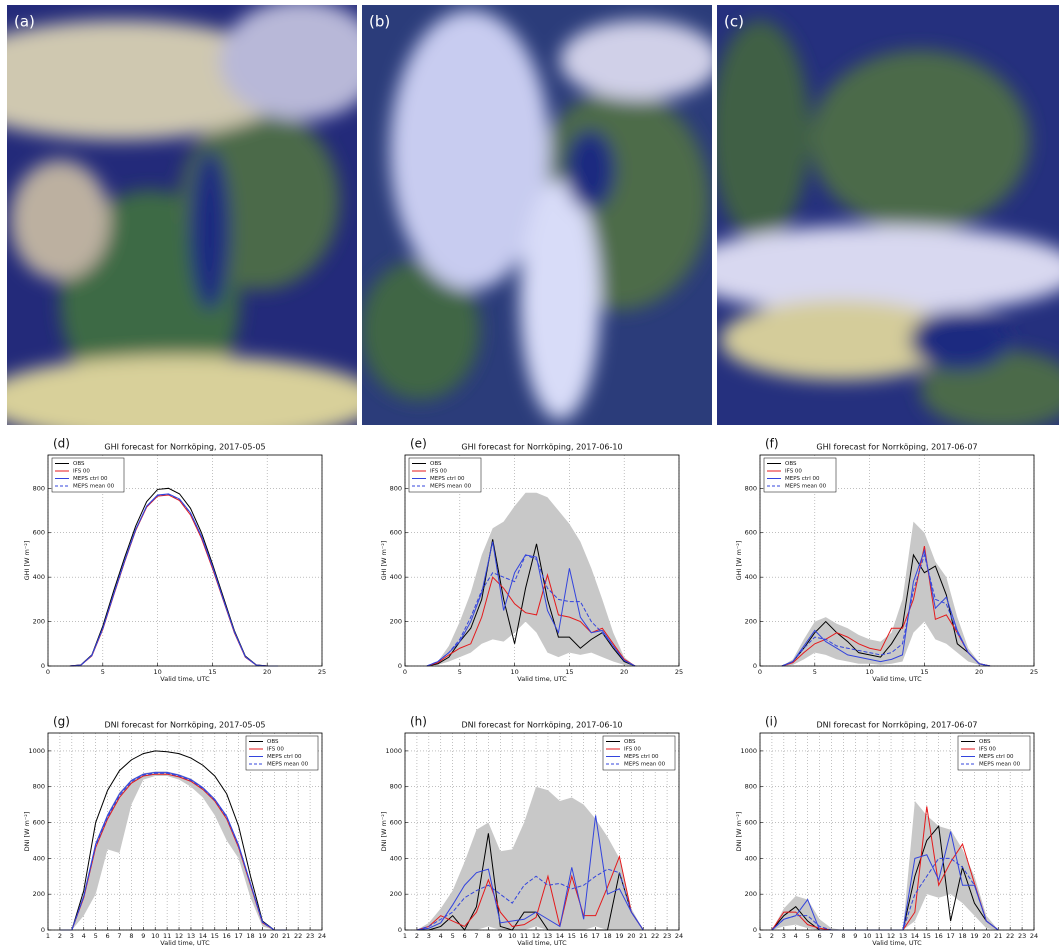 This screenshot has height=949, width=1059. What do you see at coordinates (655, 936) in the screenshot?
I see `x-tick-label: 22` at bounding box center [655, 936].